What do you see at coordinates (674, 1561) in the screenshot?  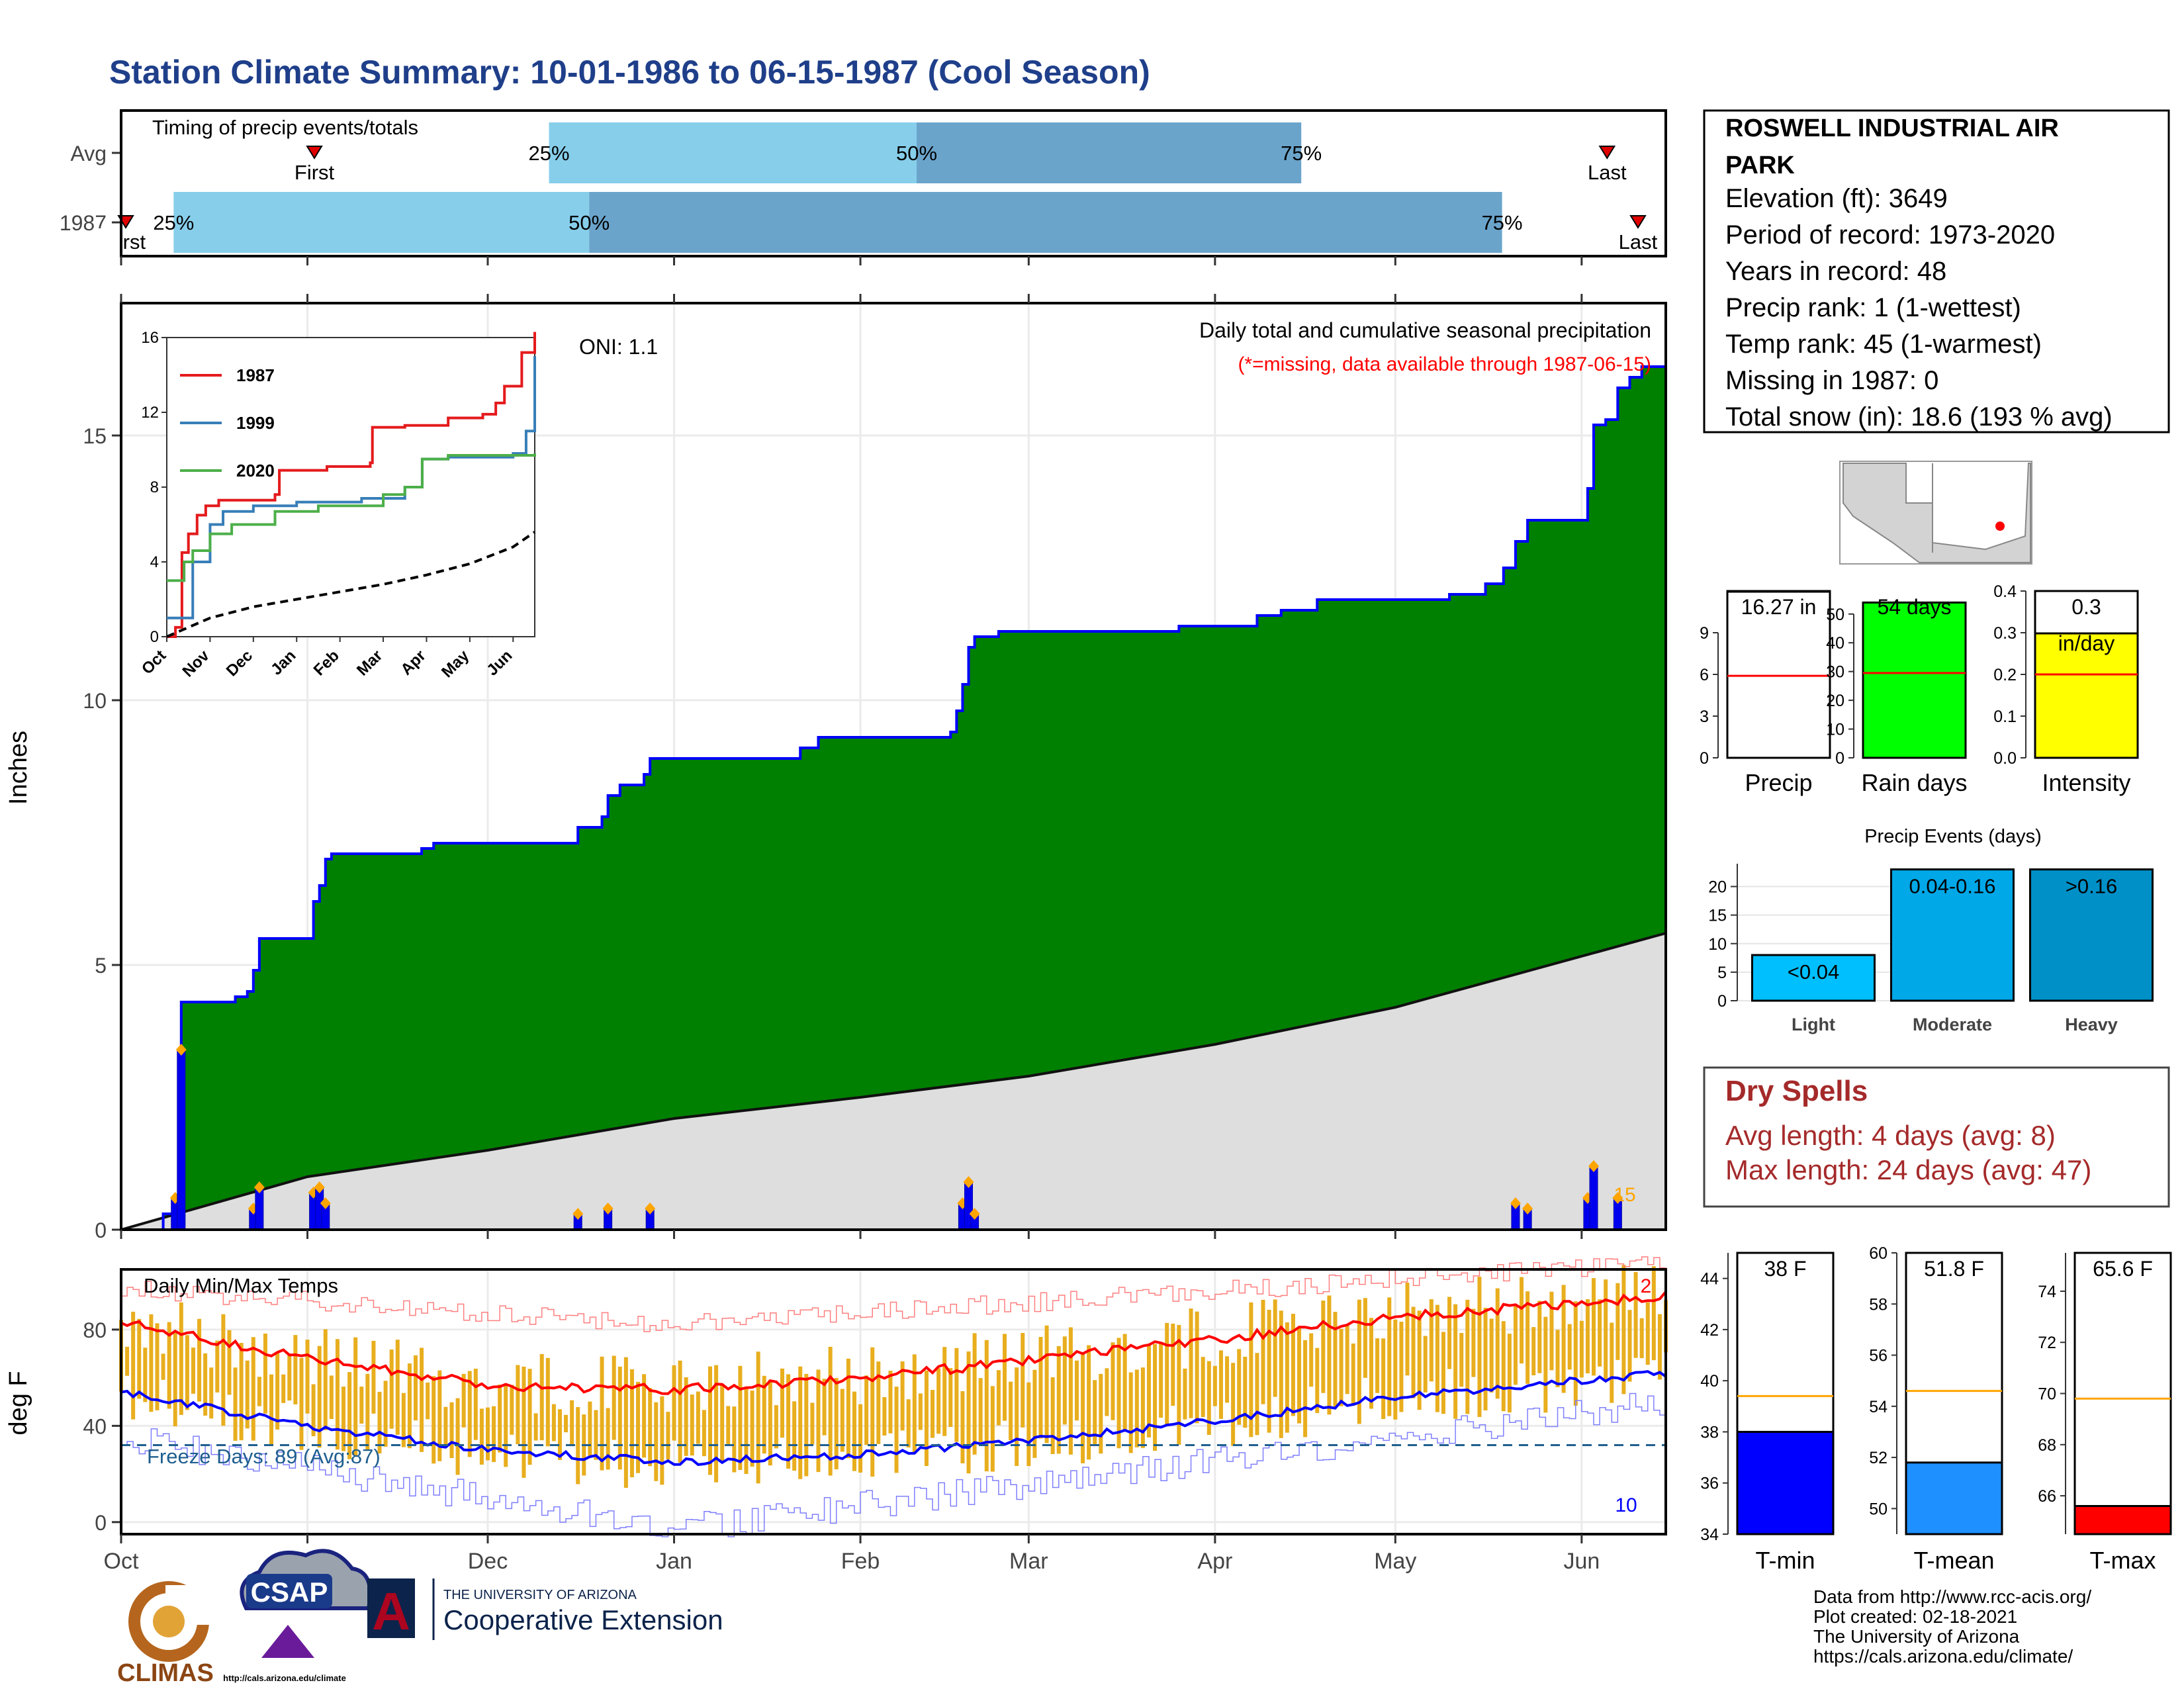 I see `x-tick-label: Jan` at bounding box center [674, 1561].